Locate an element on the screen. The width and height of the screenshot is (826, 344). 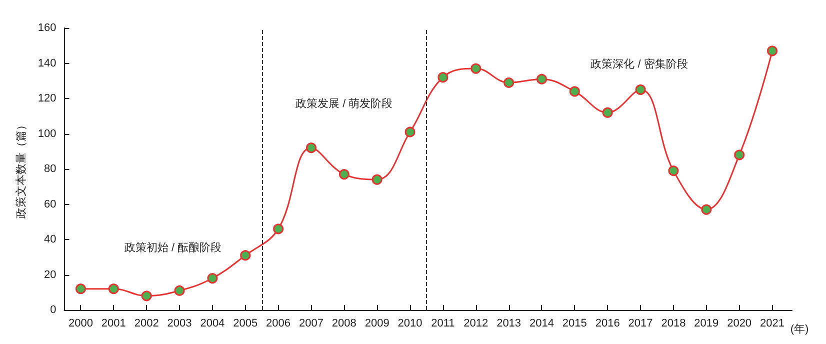
x-tick-label: 2015 is located at coordinates (574, 324).